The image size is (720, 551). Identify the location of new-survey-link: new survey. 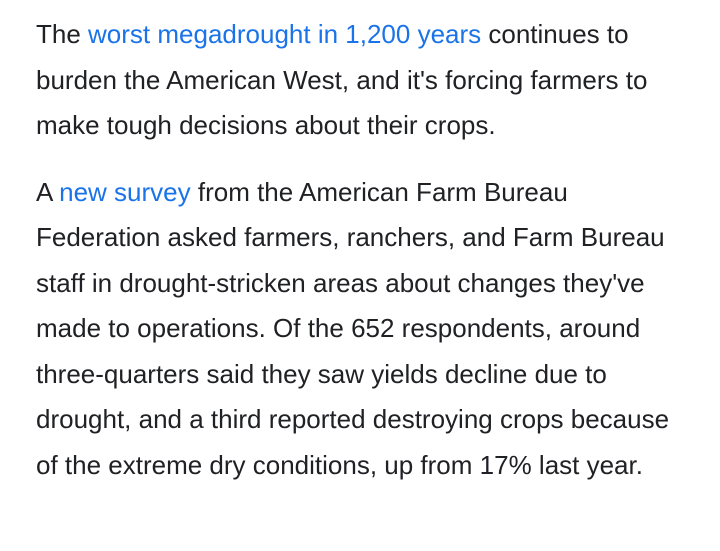
(125, 191).